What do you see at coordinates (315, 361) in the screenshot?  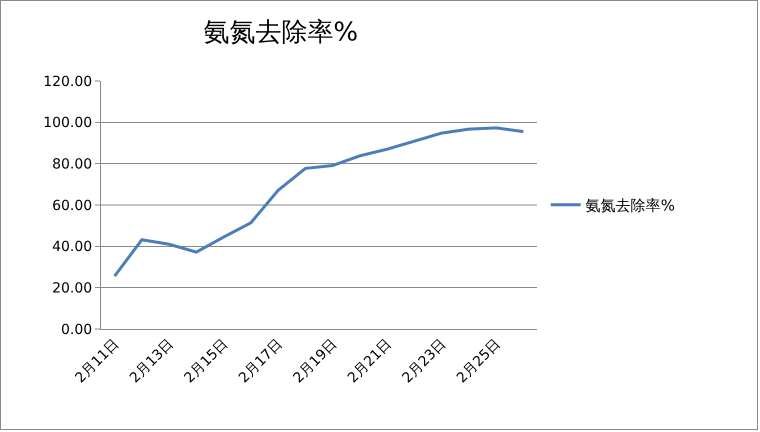 I see `x-tick-label: 2月19日` at bounding box center [315, 361].